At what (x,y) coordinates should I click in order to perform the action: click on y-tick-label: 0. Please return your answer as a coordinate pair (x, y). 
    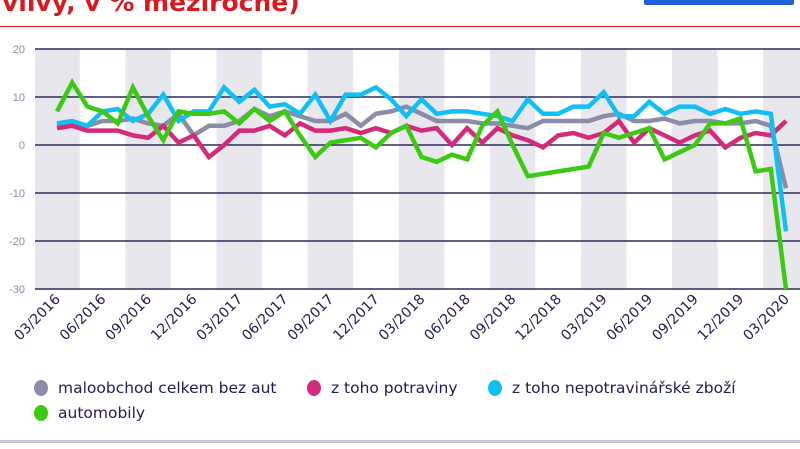
    Looking at the image, I should click on (22, 146).